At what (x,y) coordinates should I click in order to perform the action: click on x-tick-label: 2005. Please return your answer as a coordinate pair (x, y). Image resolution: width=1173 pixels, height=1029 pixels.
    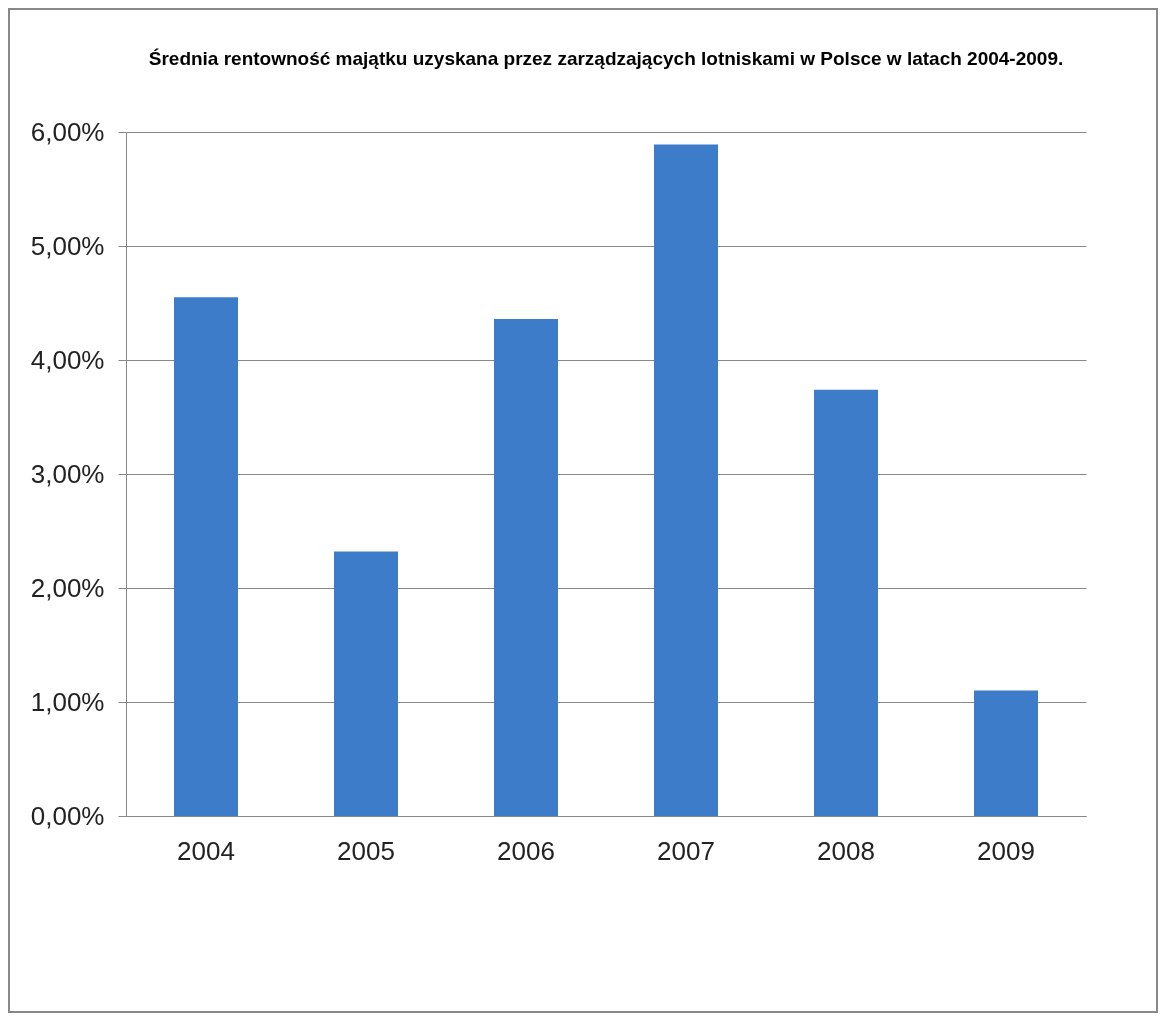
    Looking at the image, I should click on (366, 850).